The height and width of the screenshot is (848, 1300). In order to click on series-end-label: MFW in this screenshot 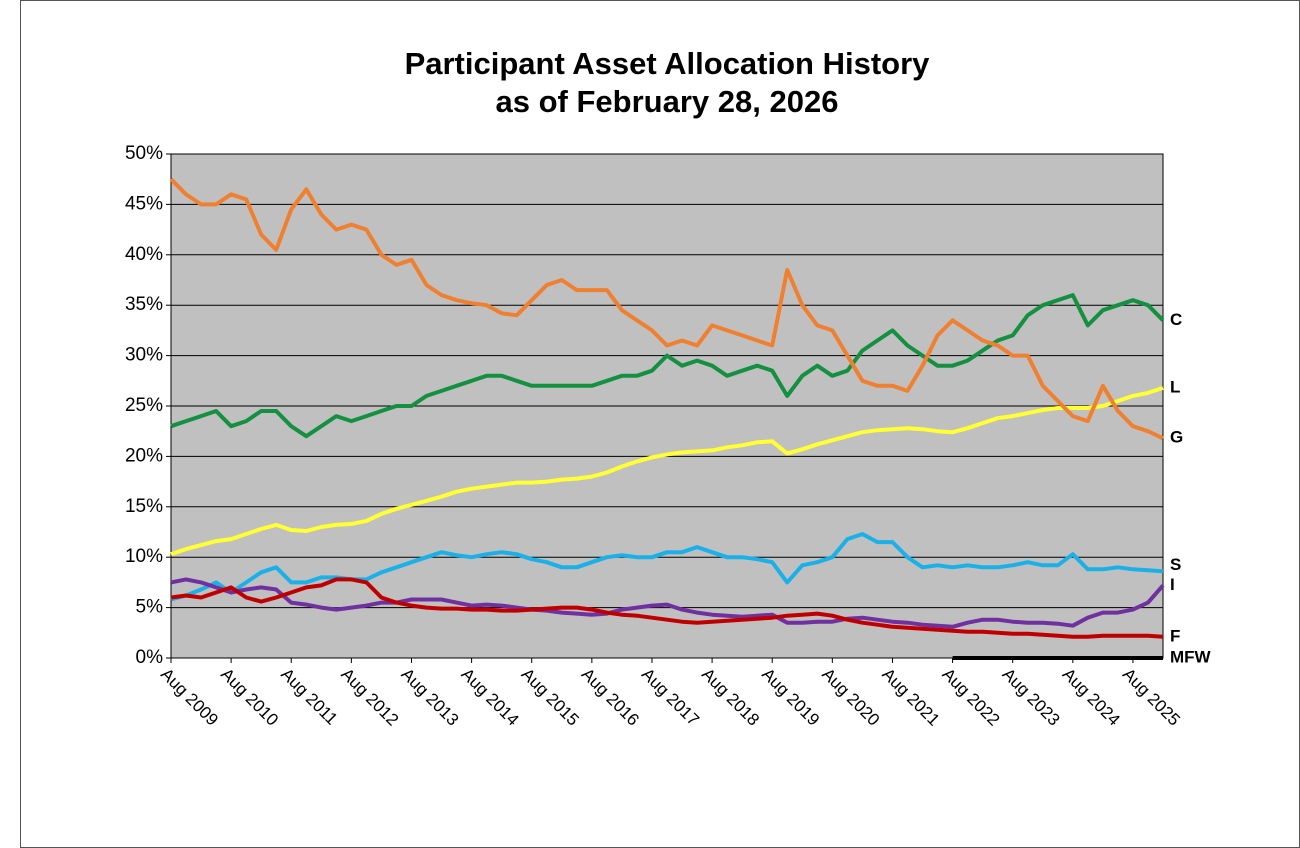, I will do `click(1191, 656)`.